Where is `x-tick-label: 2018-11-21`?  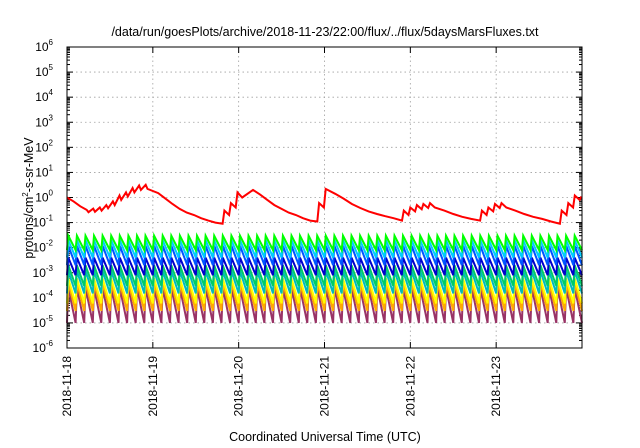
x-tick-label: 2018-11-21 is located at coordinates (325, 386).